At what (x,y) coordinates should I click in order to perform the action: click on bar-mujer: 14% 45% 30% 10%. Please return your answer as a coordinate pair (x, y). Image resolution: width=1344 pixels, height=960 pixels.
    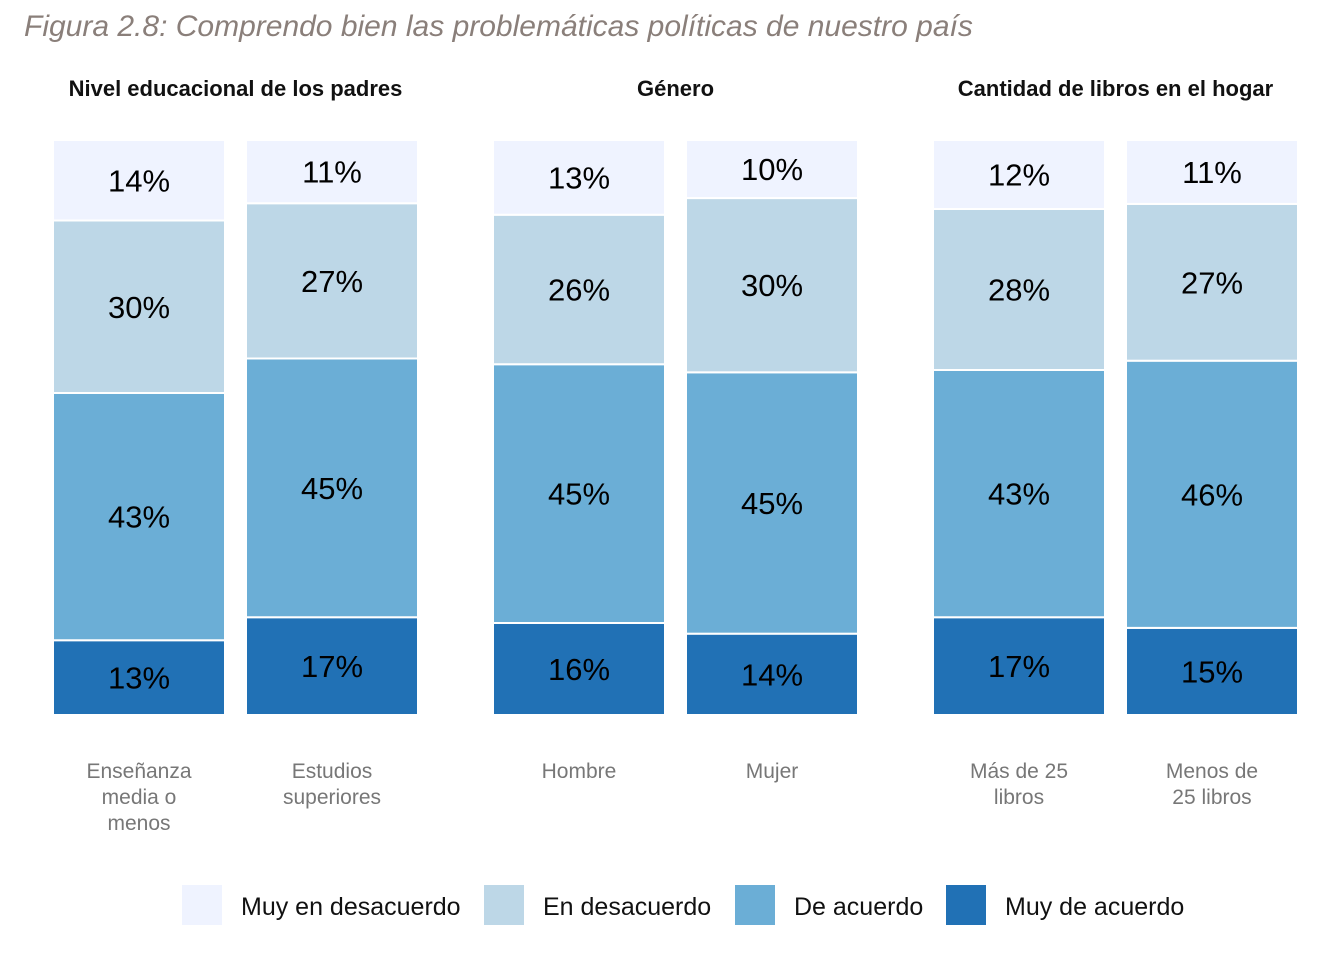
    Looking at the image, I should click on (772, 428).